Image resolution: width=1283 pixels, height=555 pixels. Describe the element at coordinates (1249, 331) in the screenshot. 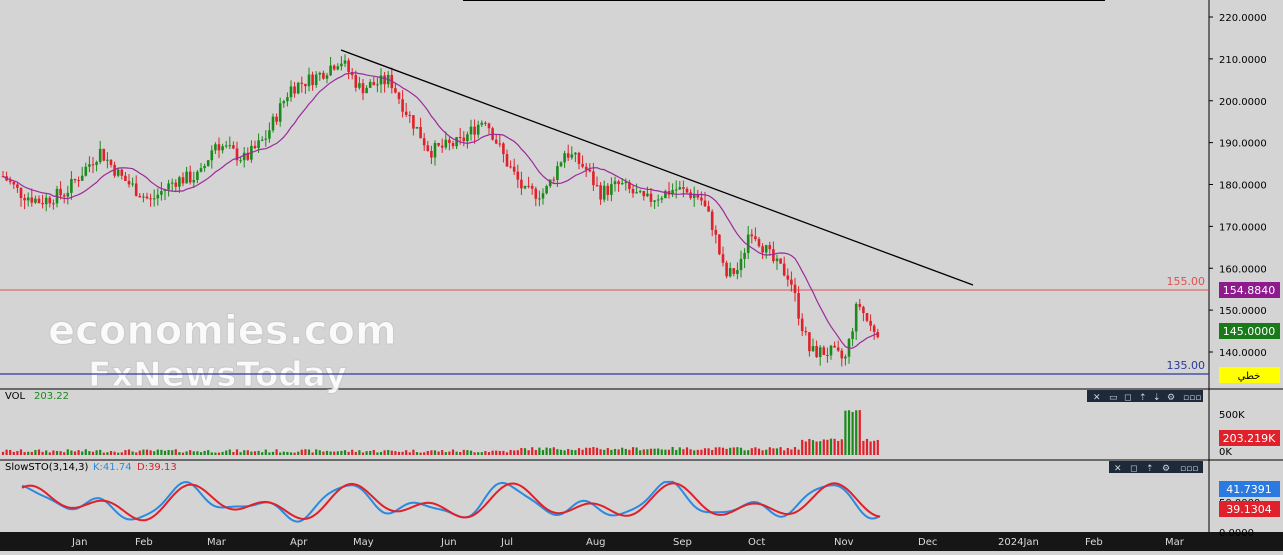

I see `price-badge: 145.0000` at that location.